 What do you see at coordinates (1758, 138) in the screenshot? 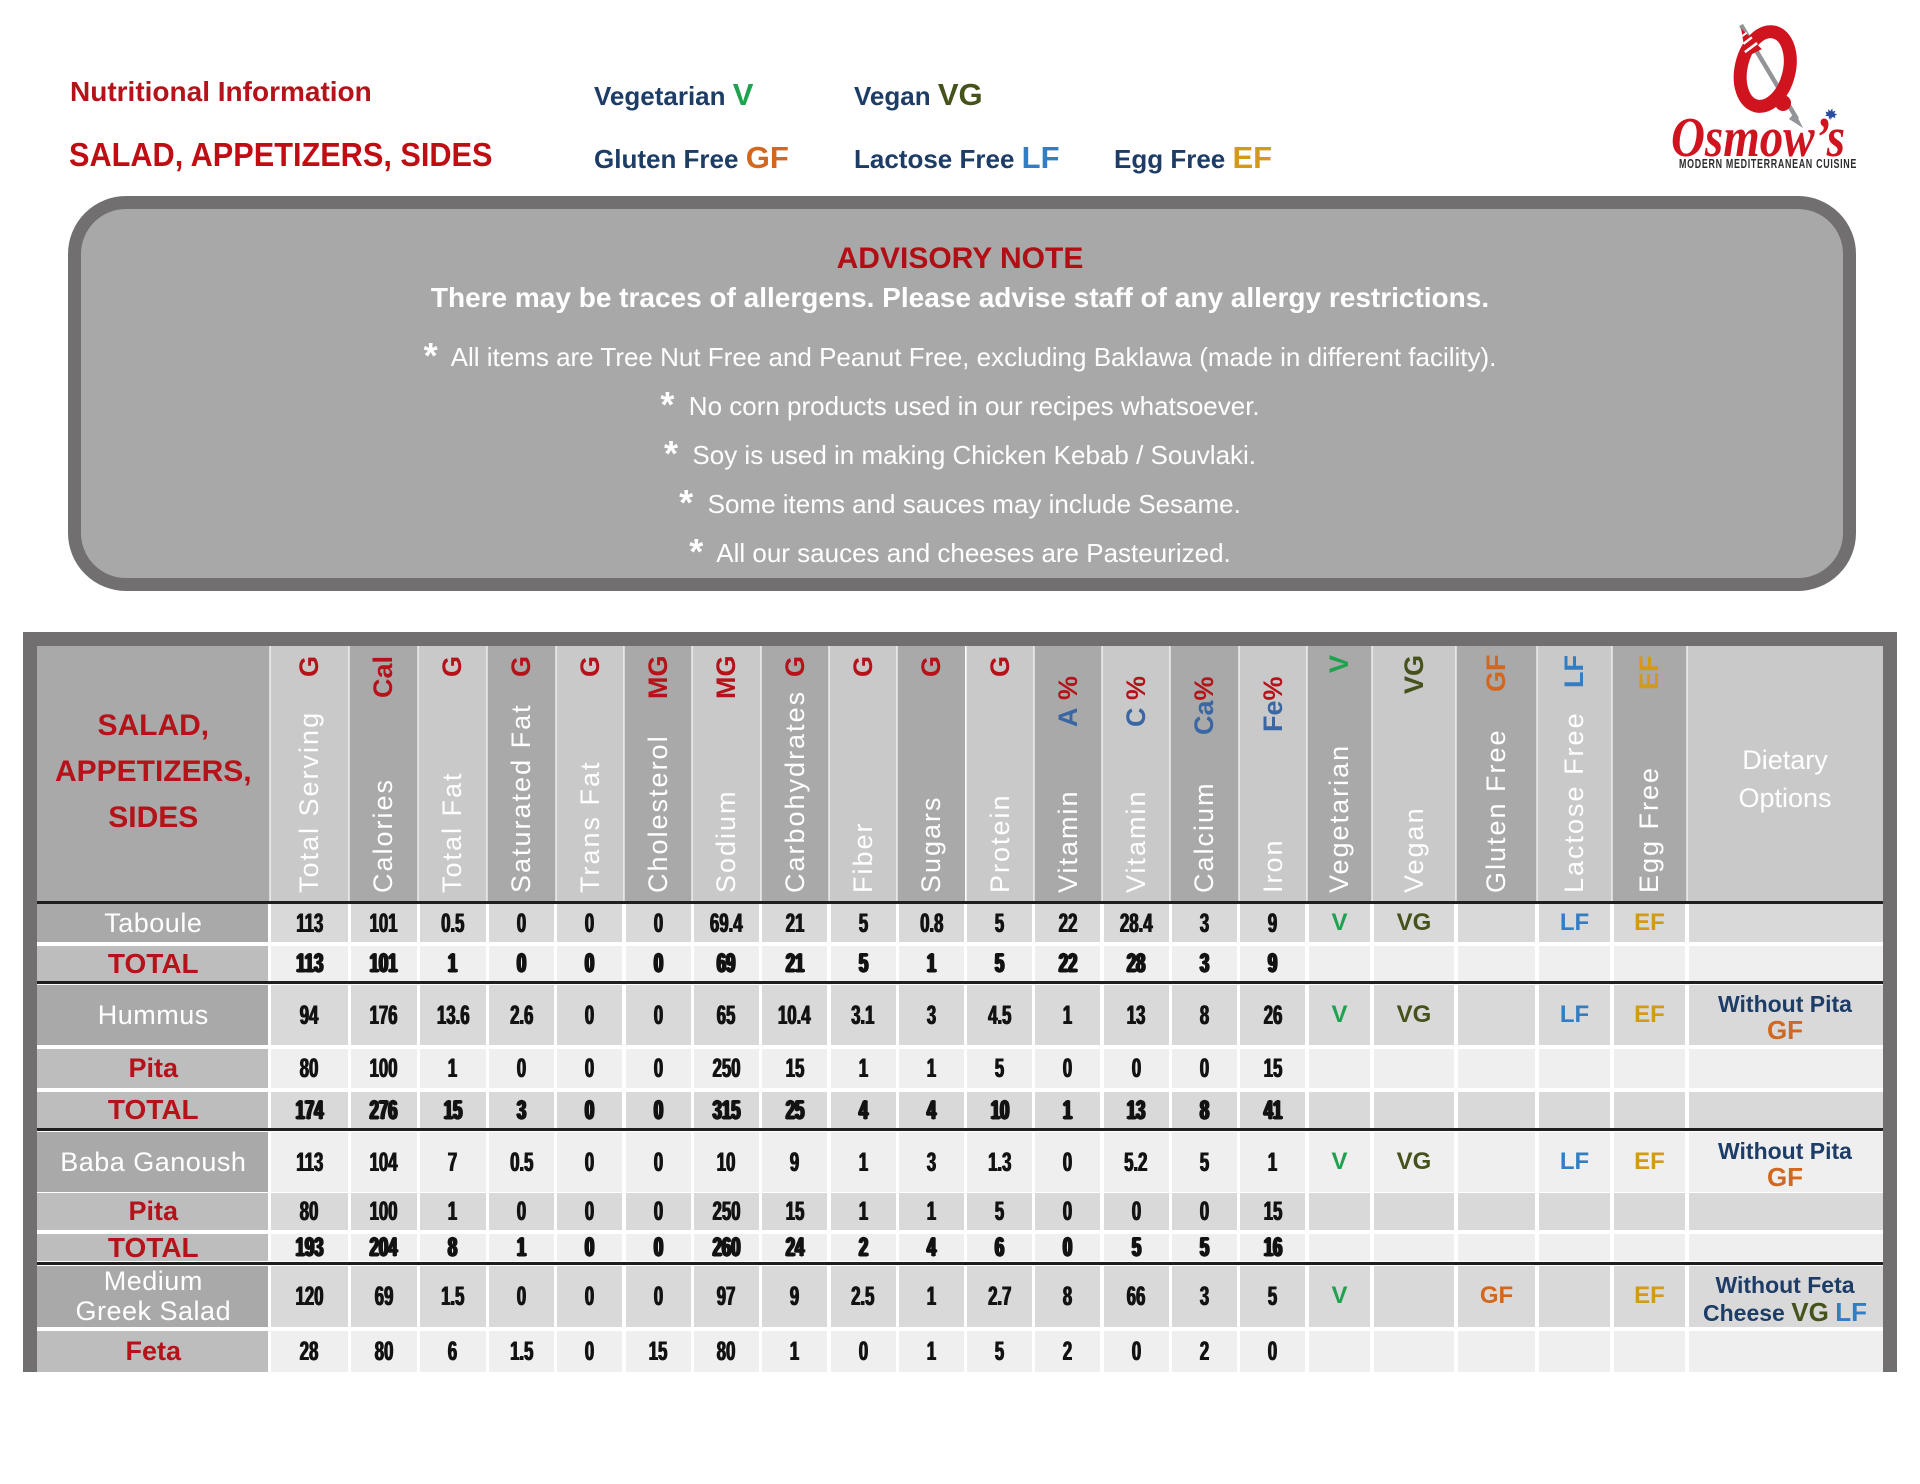
I see `svg-text: Osmow’s` at bounding box center [1758, 138].